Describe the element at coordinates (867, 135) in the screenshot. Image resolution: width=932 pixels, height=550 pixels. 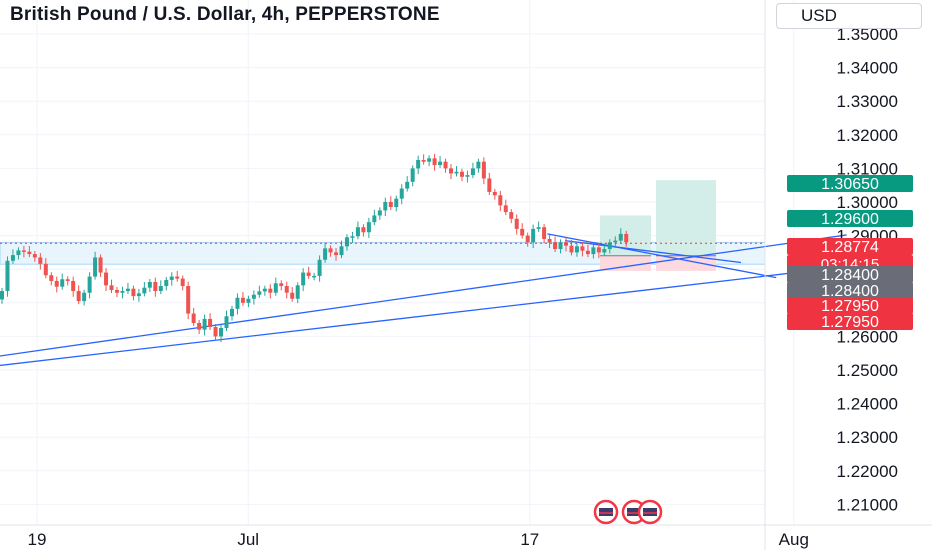
I see `price-tick-label: 1.32000` at that location.